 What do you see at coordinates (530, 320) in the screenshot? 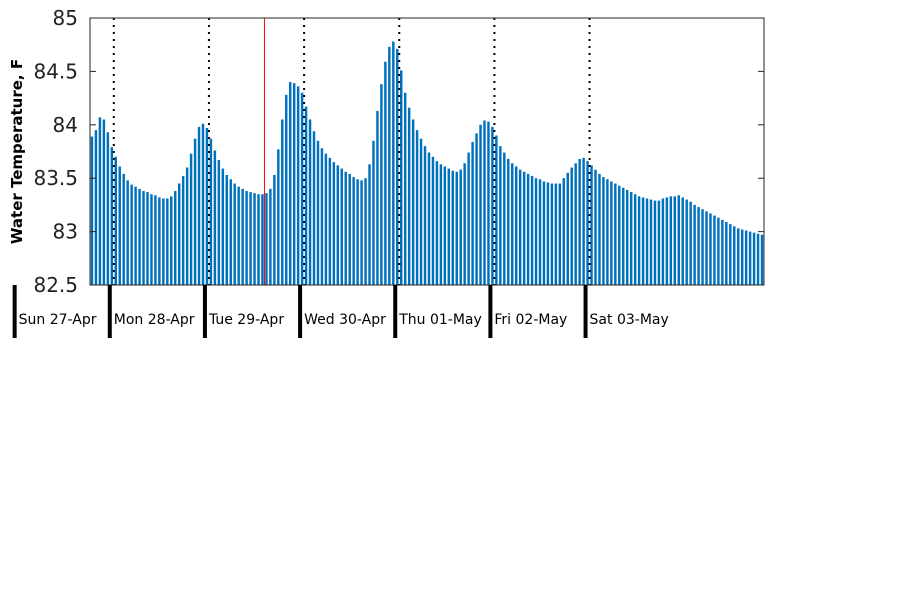
I see `day-label: Fri 02-May` at bounding box center [530, 320].